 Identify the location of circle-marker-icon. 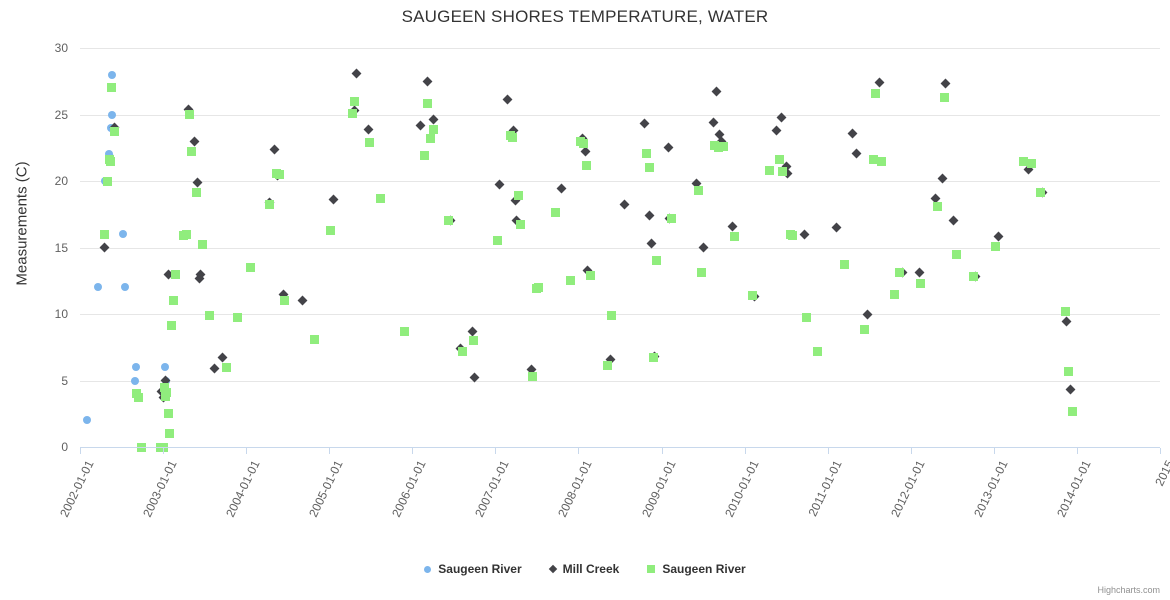
(428, 569).